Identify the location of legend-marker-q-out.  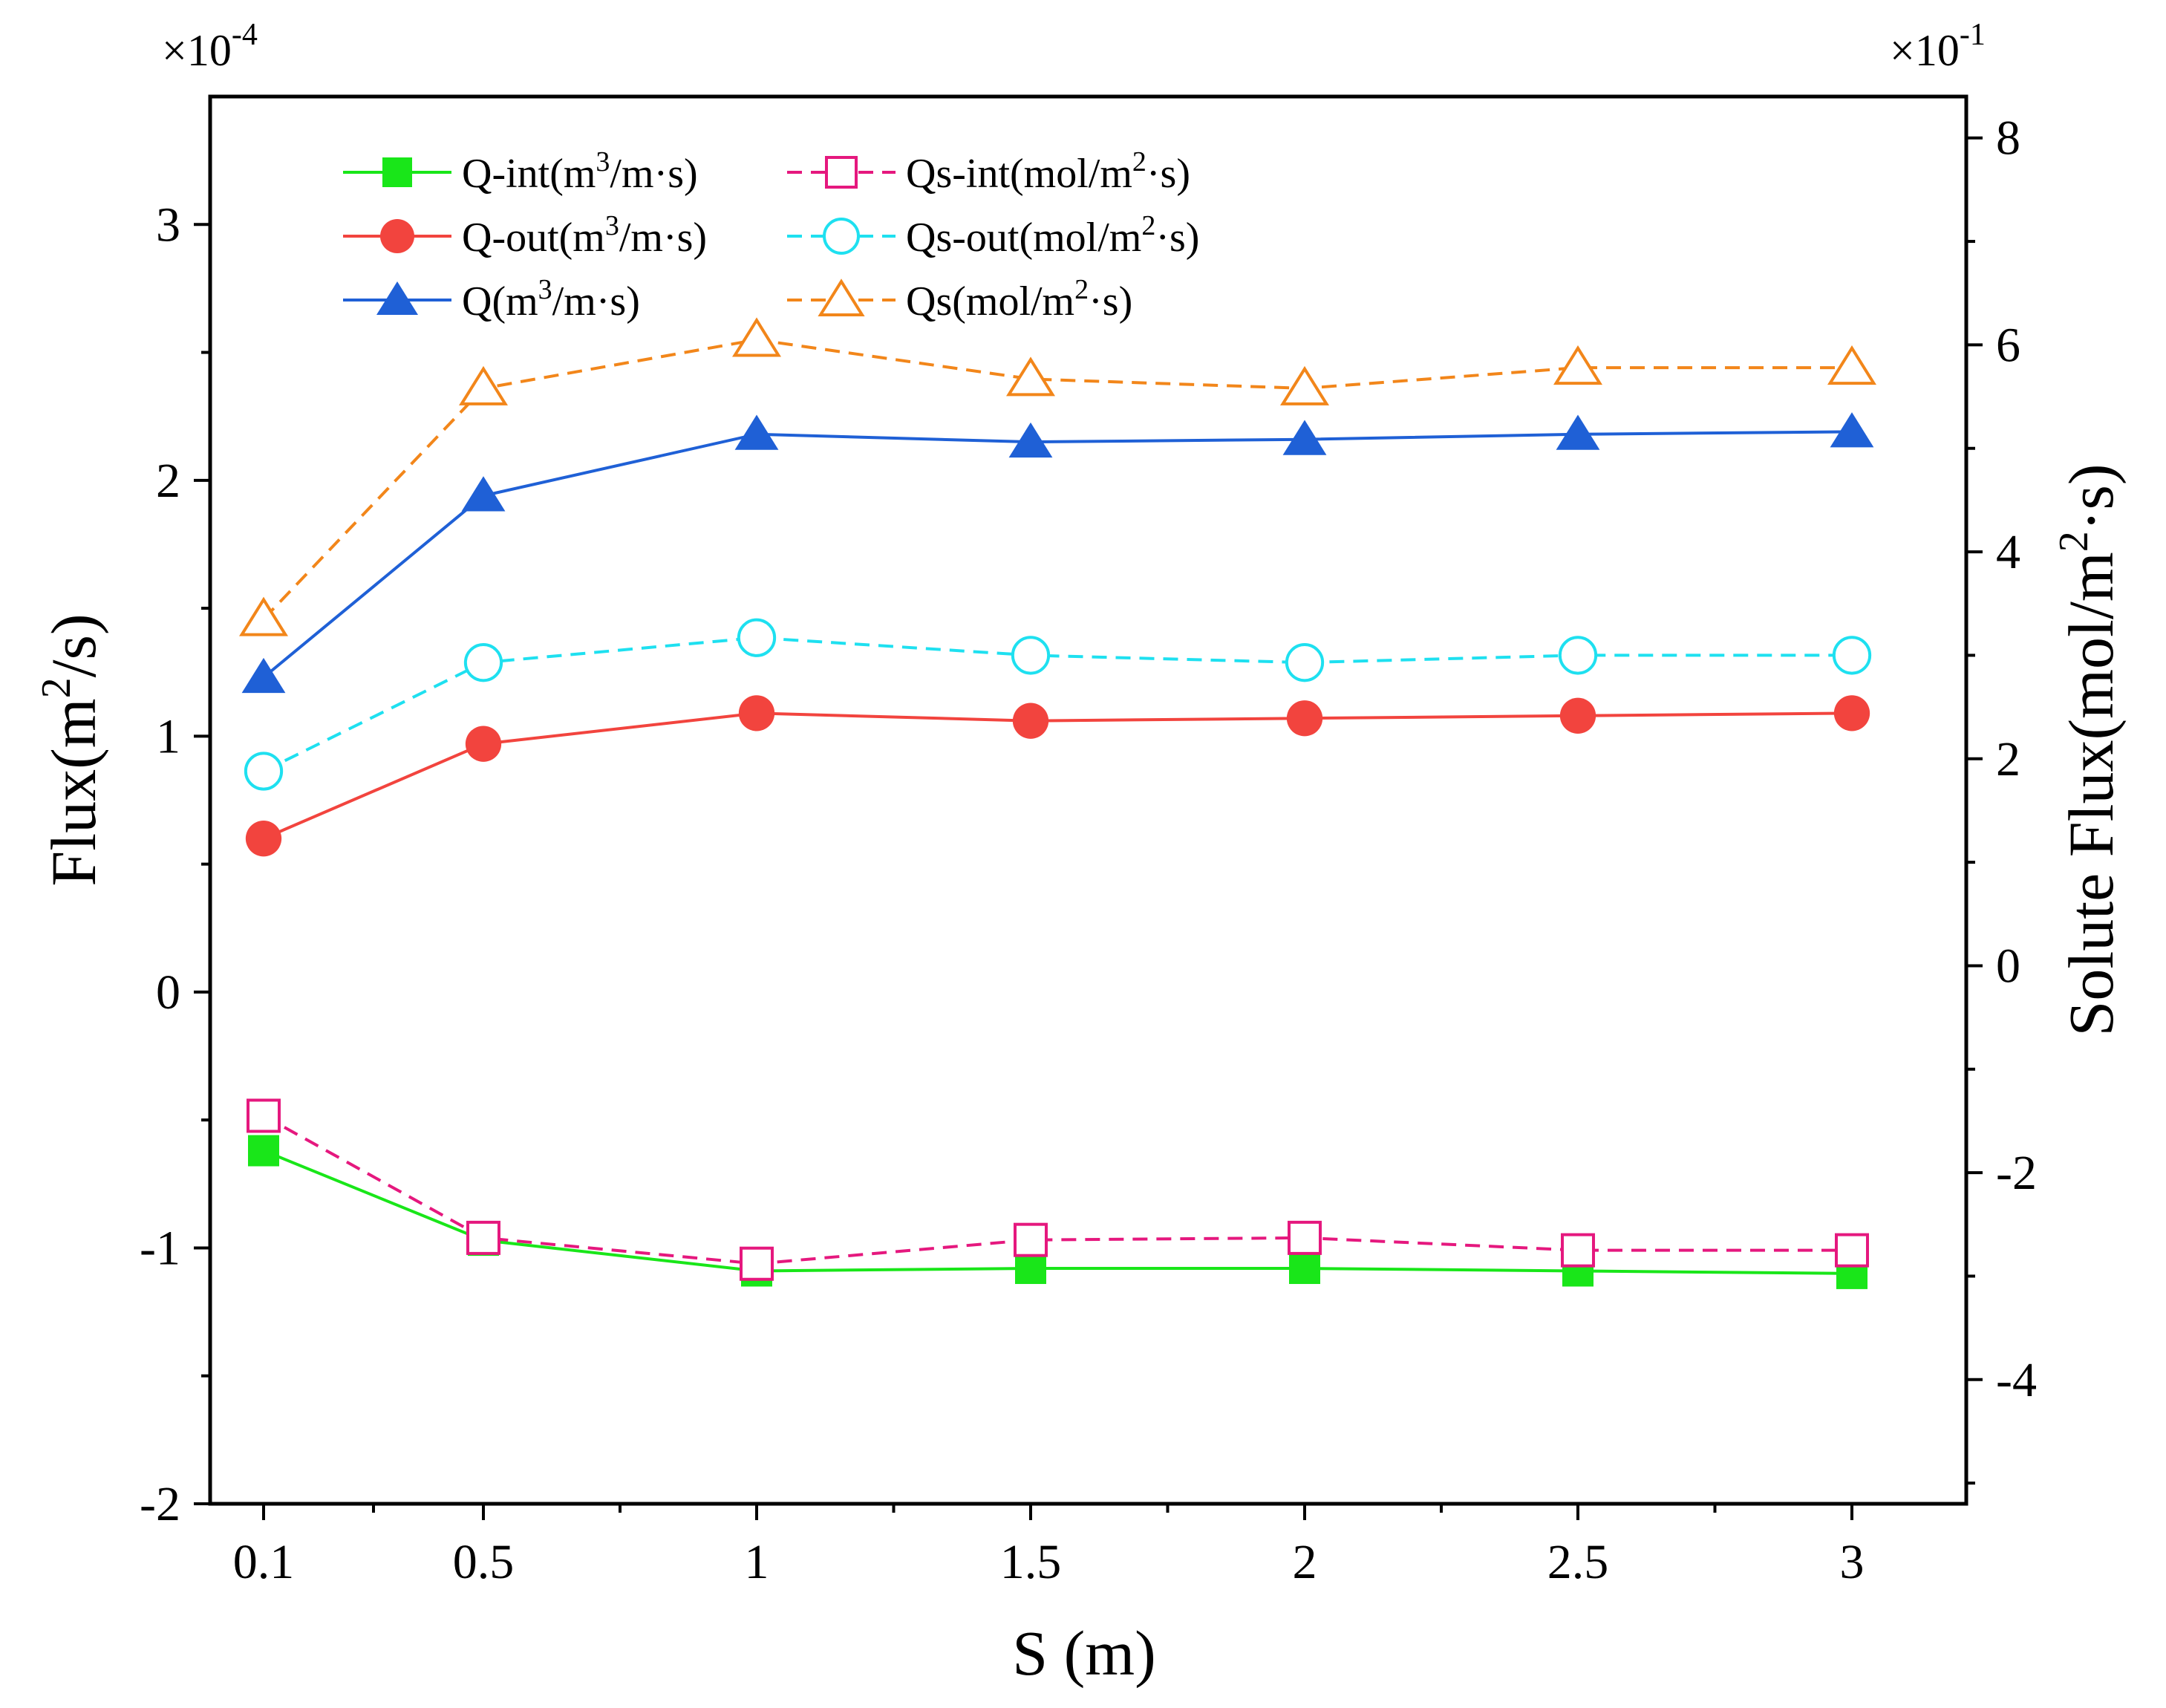
(397, 236).